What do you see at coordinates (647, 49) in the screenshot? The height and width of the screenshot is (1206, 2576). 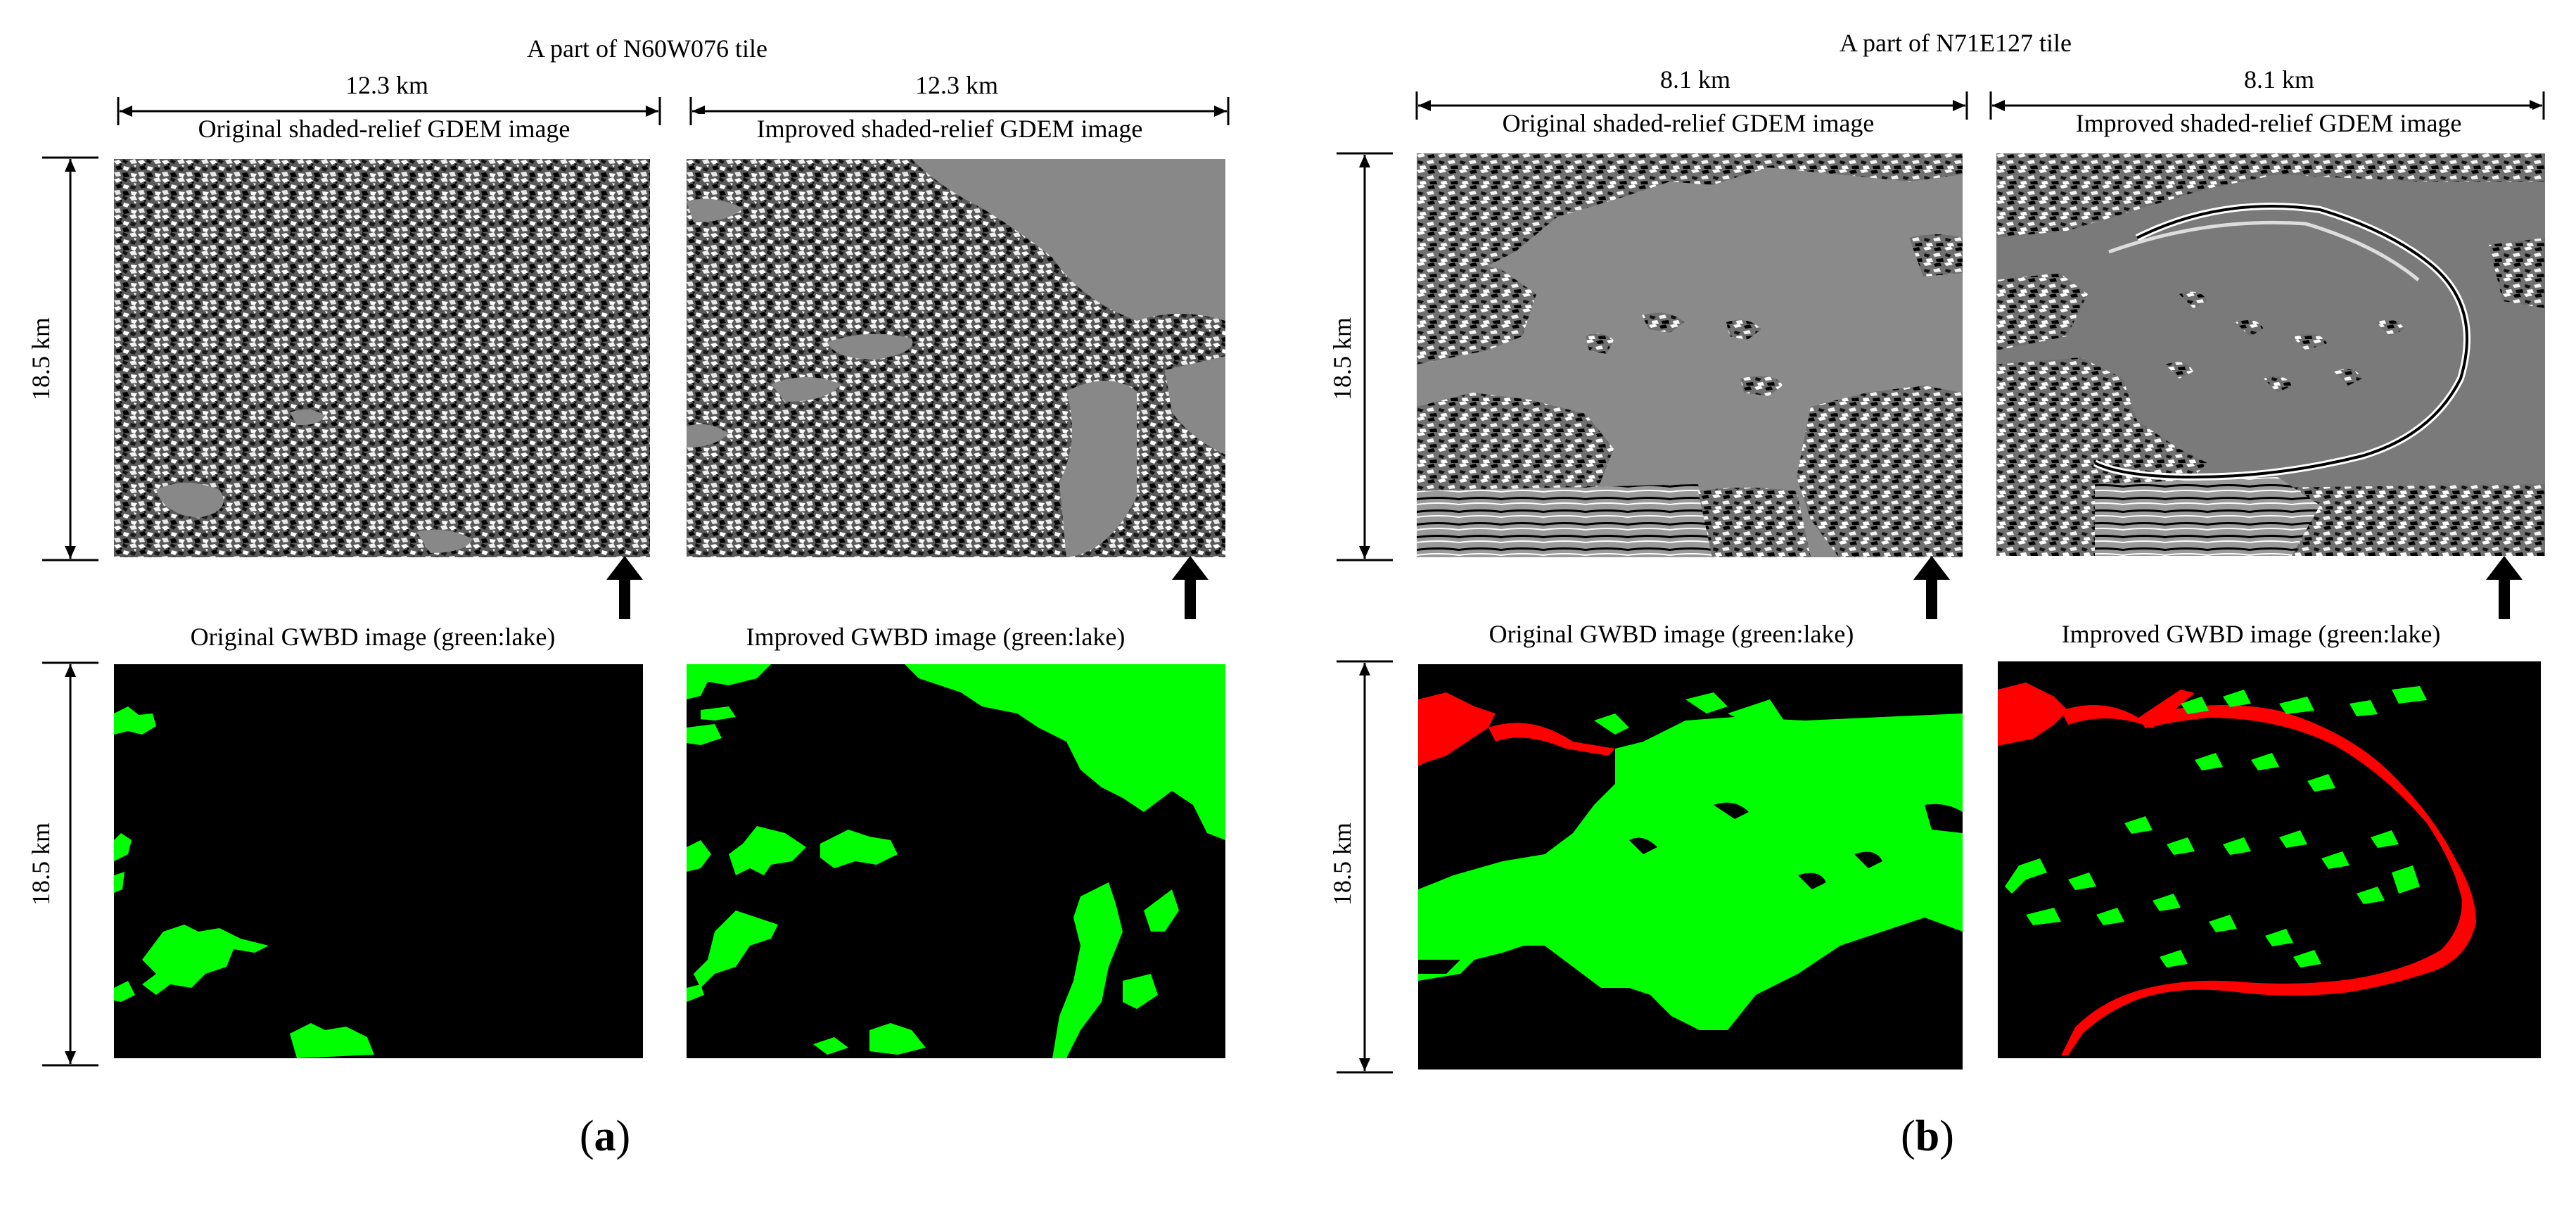 I see `panel-a-title: A part of N60W076 tile` at bounding box center [647, 49].